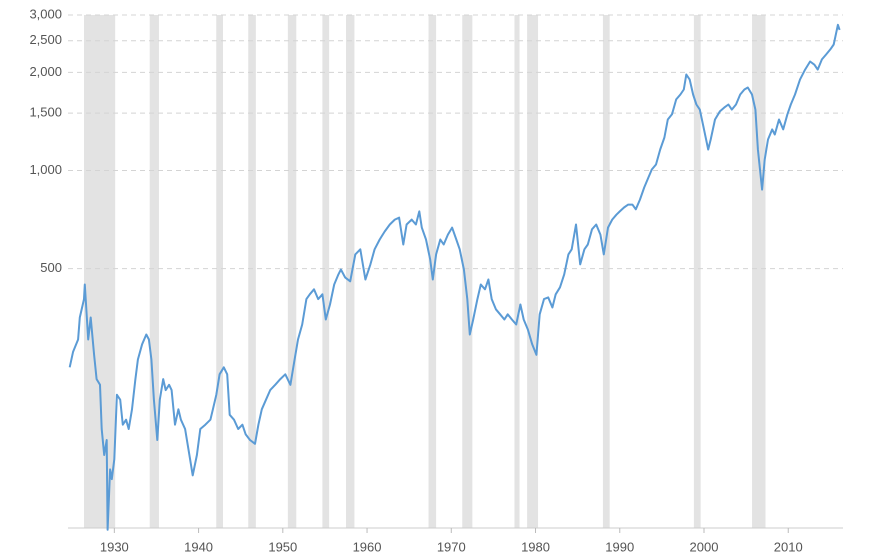  Describe the element at coordinates (51, 267) in the screenshot. I see `y-tick-label: 500` at that location.